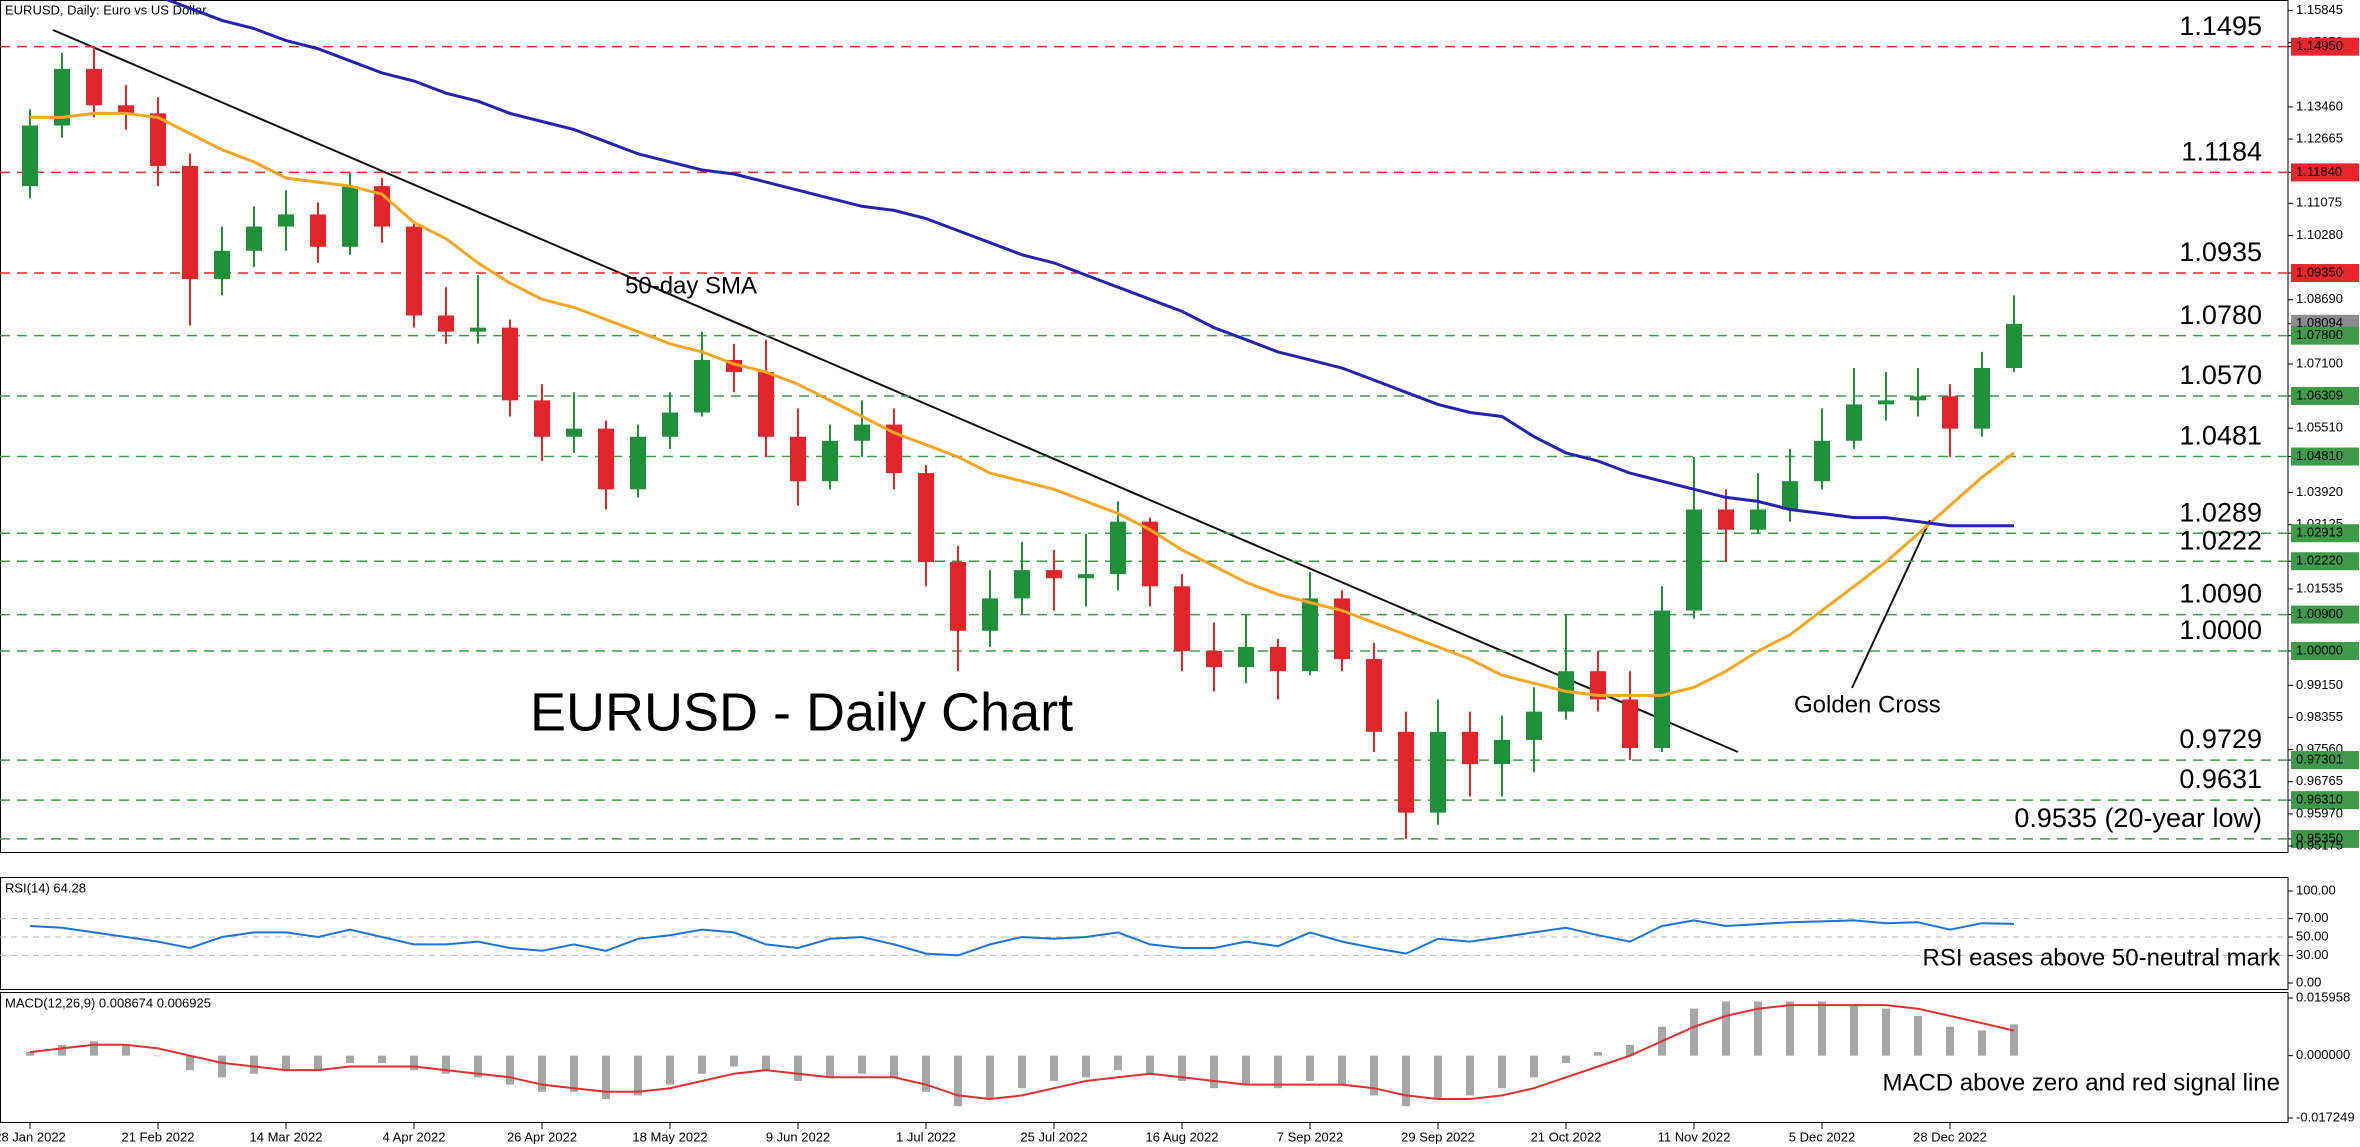 This screenshot has width=2360, height=1147. Describe the element at coordinates (2319, 649) in the screenshot. I see `y-tick-label: 1.00000` at that location.